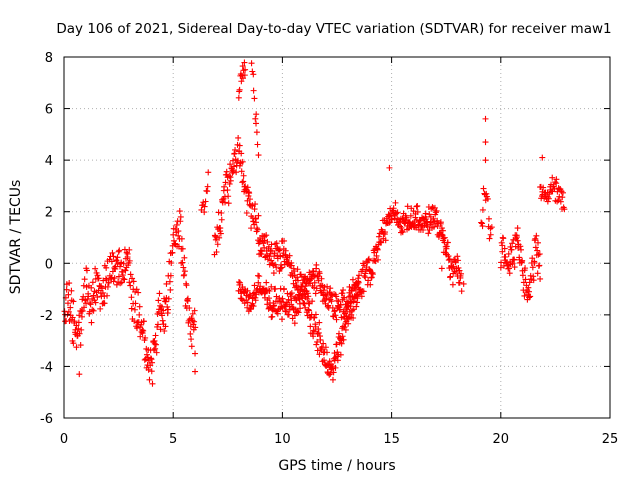  I want to click on x-tick-label: 0, so click(64, 439).